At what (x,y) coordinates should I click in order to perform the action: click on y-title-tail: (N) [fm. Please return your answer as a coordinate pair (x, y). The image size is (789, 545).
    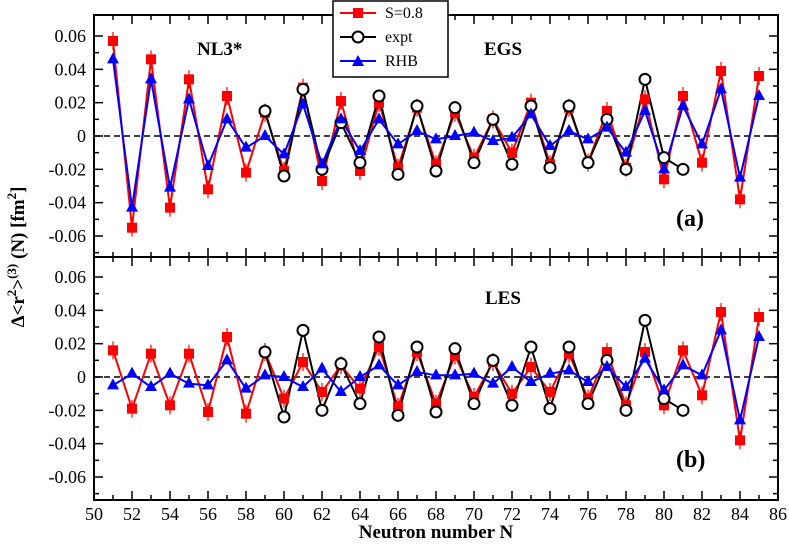
    Looking at the image, I should click on (18, 231).